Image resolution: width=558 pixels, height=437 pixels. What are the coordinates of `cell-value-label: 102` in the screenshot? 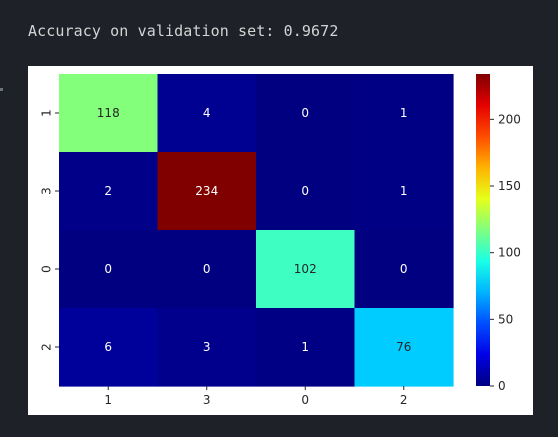 It's located at (305, 269).